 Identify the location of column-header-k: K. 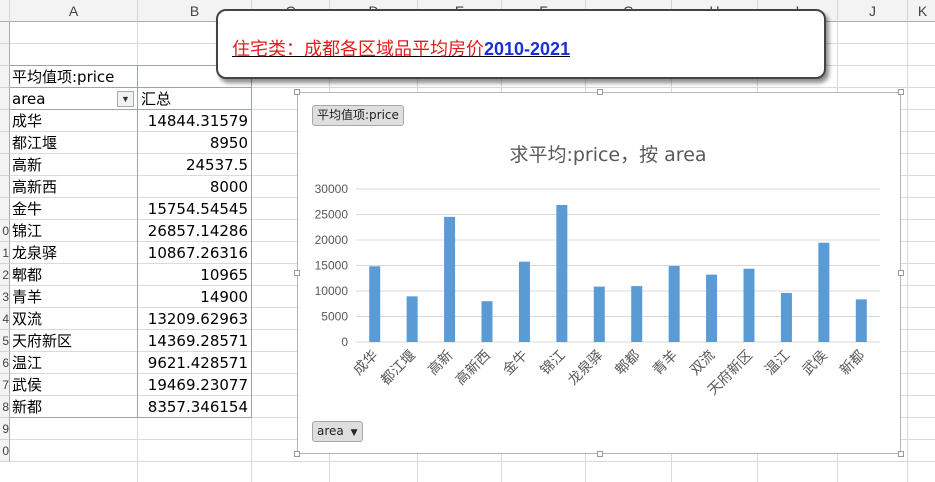
(921, 11).